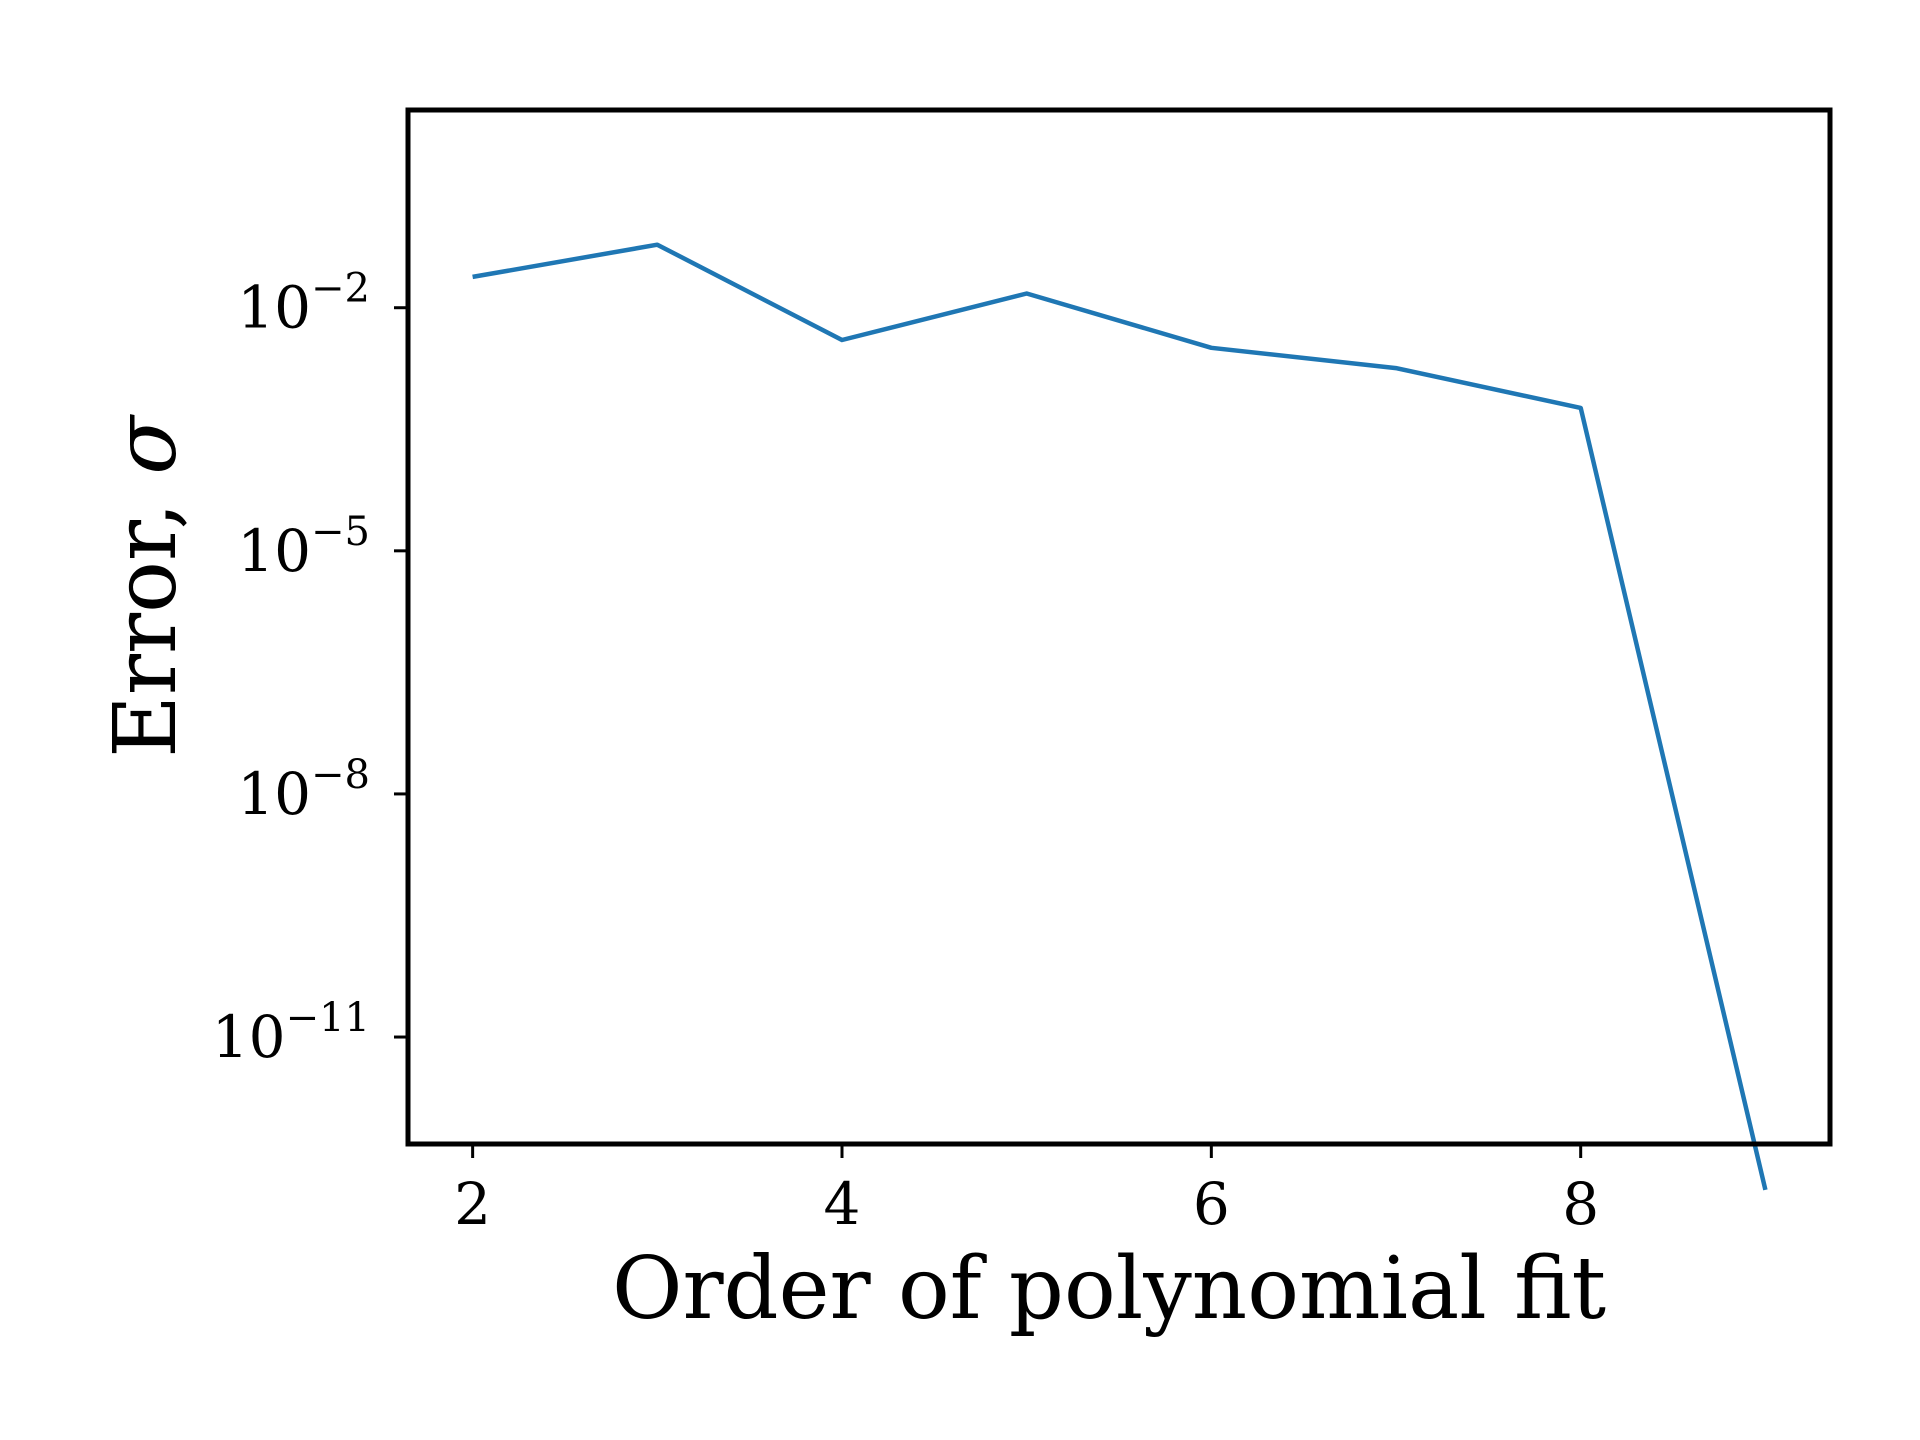  Describe the element at coordinates (1026, 1191) in the screenshot. I see `x-axis-ticks: 2 4 6 8` at that location.